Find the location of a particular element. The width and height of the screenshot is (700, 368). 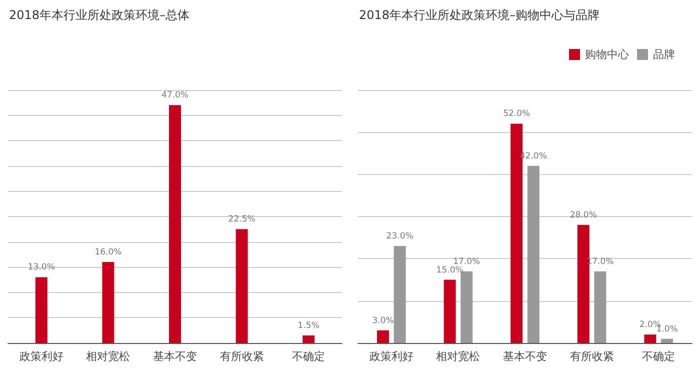

data-label: 1.5% is located at coordinates (309, 325).